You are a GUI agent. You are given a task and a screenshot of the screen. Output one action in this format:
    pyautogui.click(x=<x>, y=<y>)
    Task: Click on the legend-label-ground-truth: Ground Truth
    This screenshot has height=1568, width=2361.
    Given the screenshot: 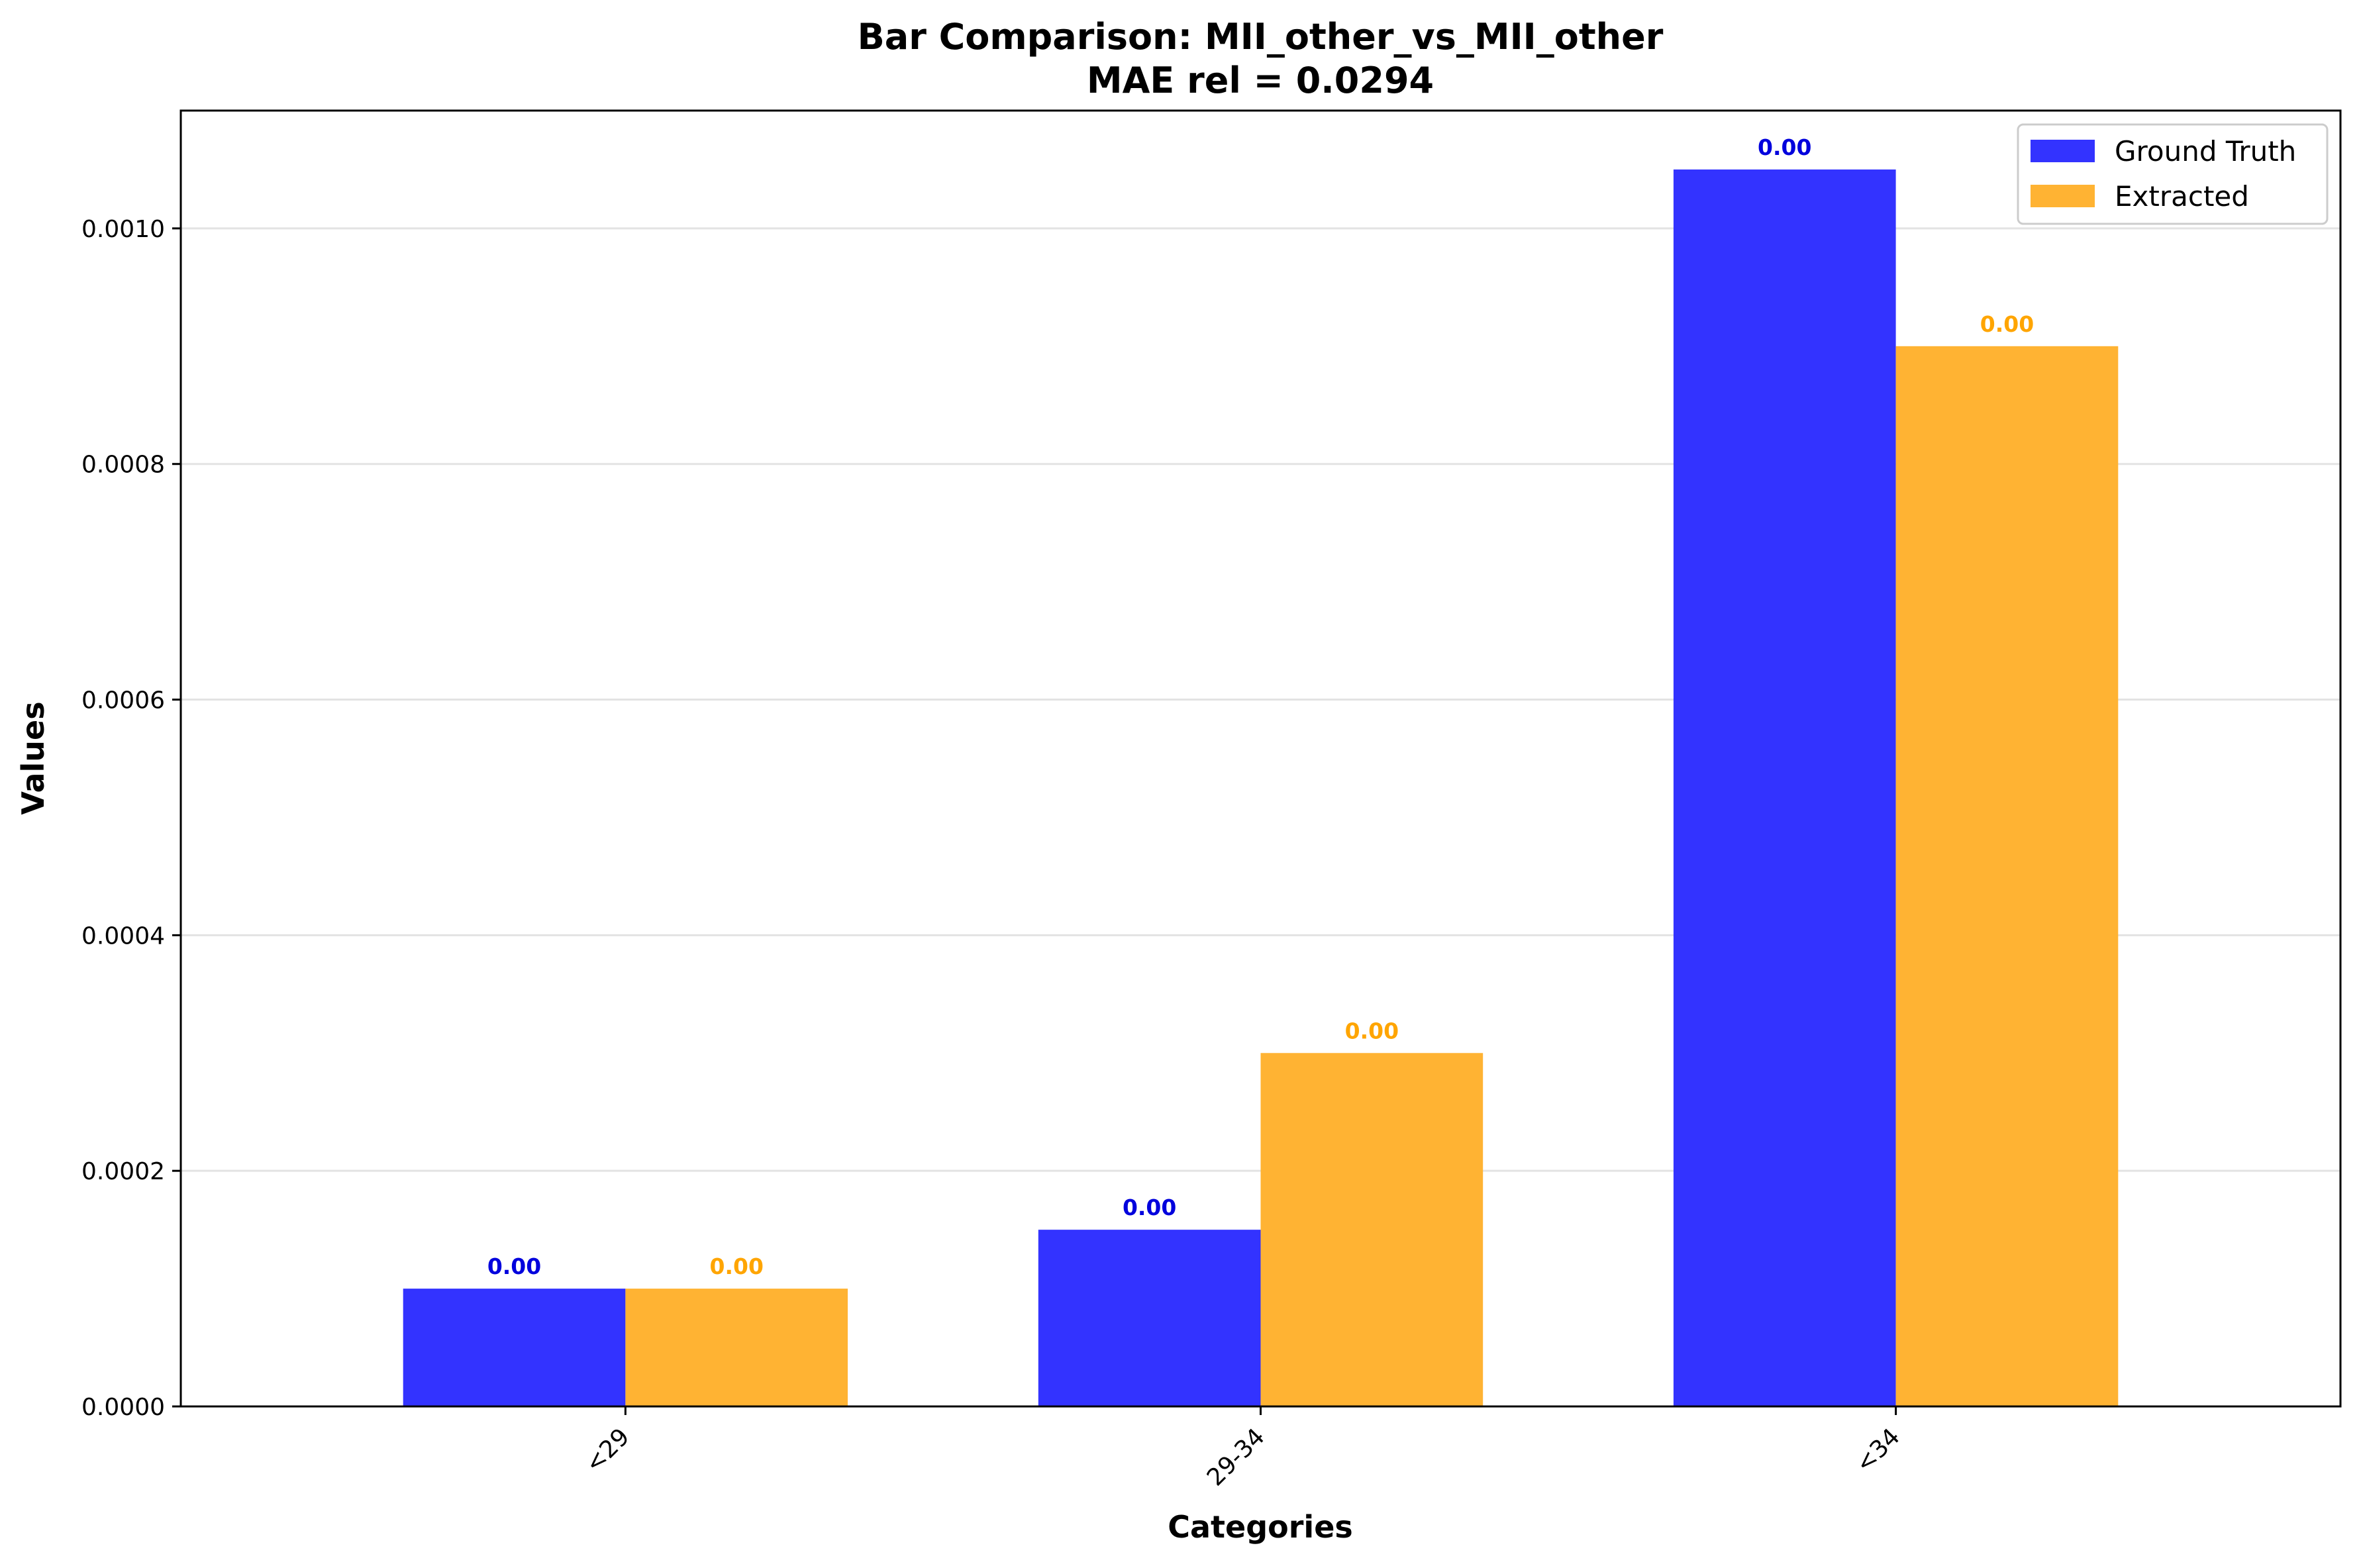 What is the action you would take?
    pyautogui.click(x=2205, y=151)
    